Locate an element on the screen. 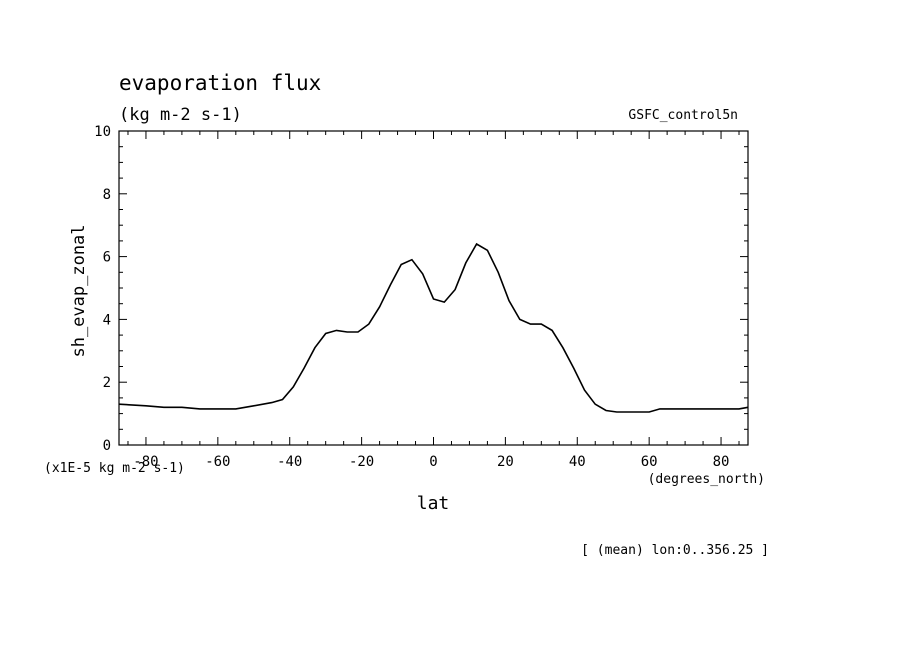 Image resolution: width=904 pixels, height=654 pixels. x-tick-label: -20 is located at coordinates (361, 462).